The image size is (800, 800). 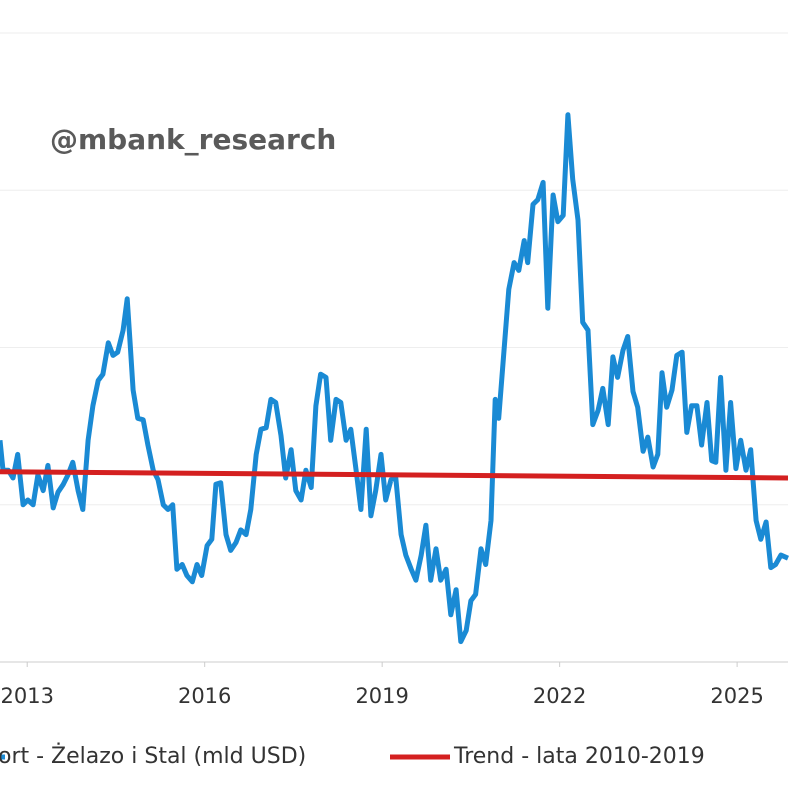 What do you see at coordinates (26, 696) in the screenshot?
I see `x-tick-label: 2013` at bounding box center [26, 696].